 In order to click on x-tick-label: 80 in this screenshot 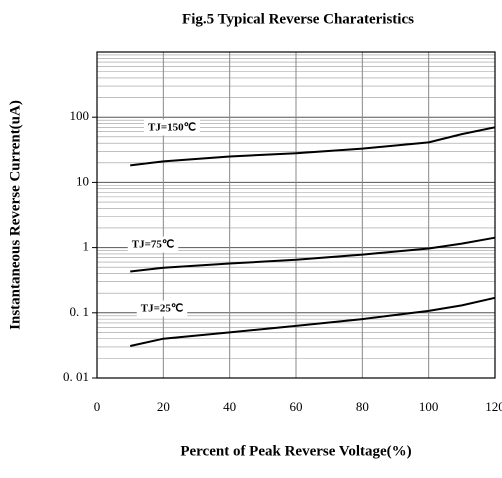, I will do `click(362, 406)`.